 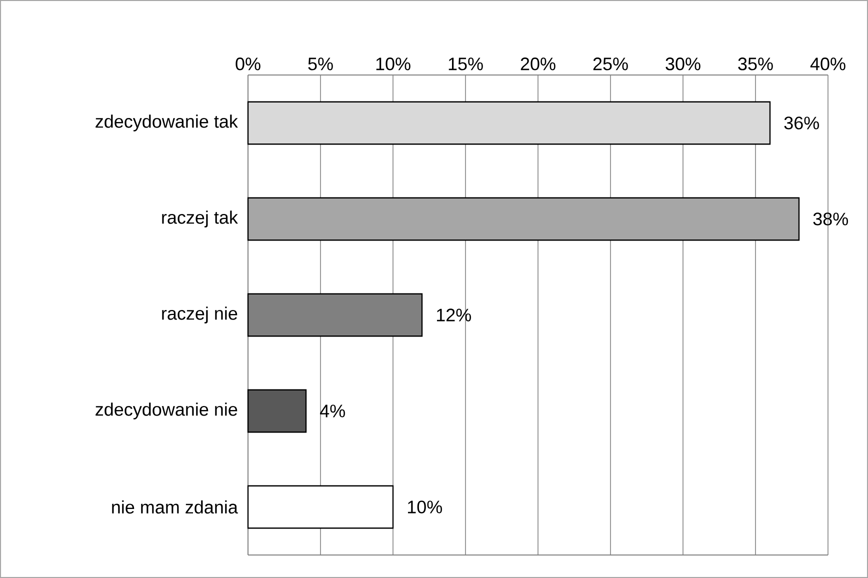 I want to click on y-tick-label: zdecydowanie nie, so click(x=167, y=411).